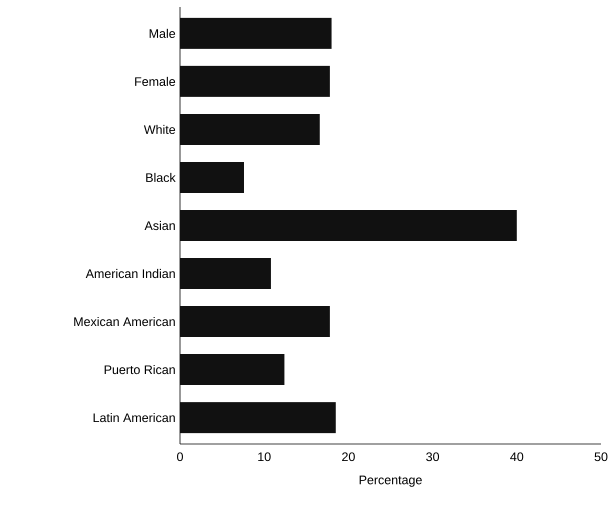 The height and width of the screenshot is (510, 614). What do you see at coordinates (601, 457) in the screenshot?
I see `x-tick-label: 50` at bounding box center [601, 457].